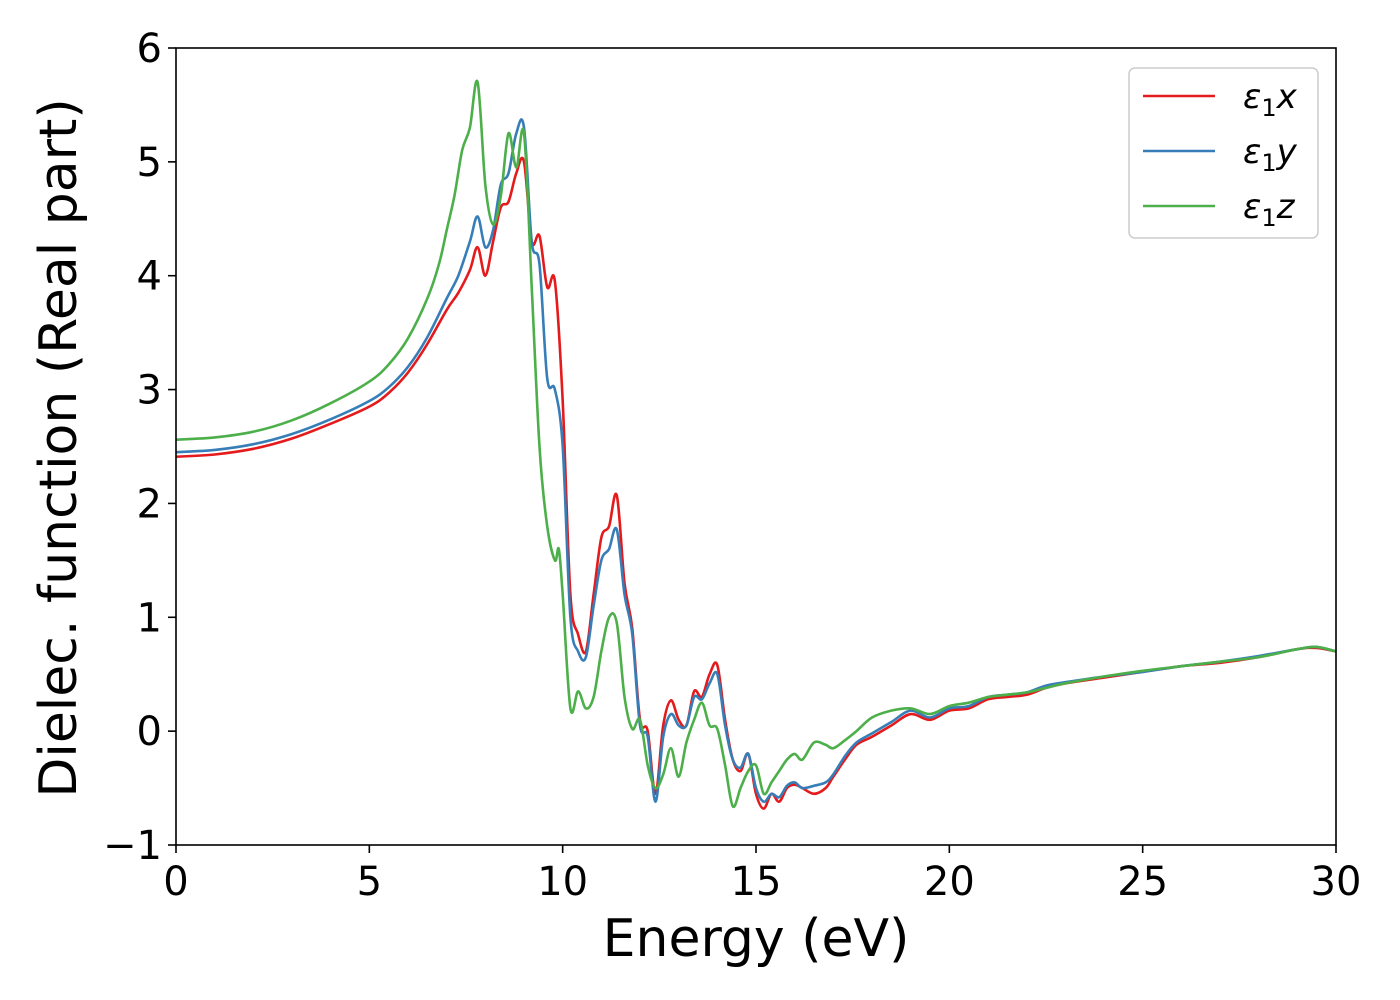 The width and height of the screenshot is (1400, 1000). I want to click on y-tick-label: 4, so click(149, 277).